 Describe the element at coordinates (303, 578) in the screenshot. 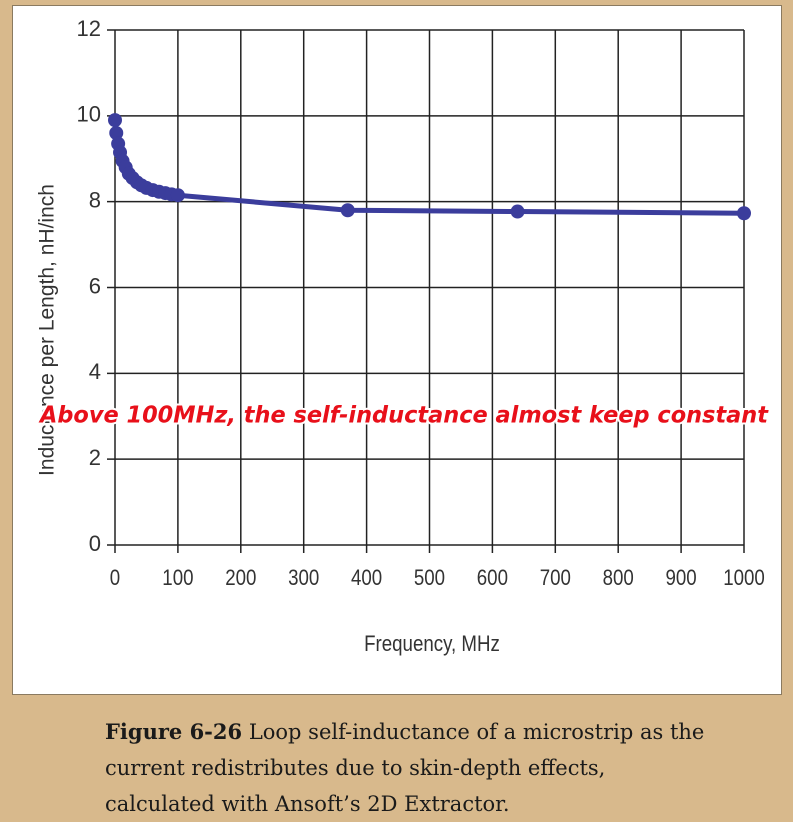

I see `x-tick-label: 300` at that location.